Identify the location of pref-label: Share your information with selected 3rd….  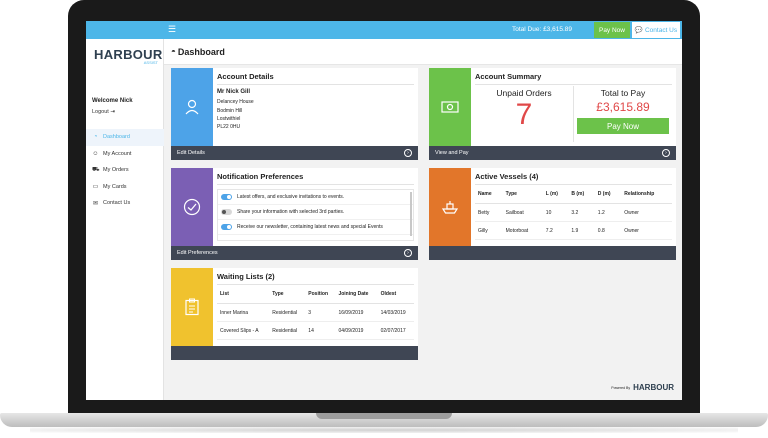
(291, 212).